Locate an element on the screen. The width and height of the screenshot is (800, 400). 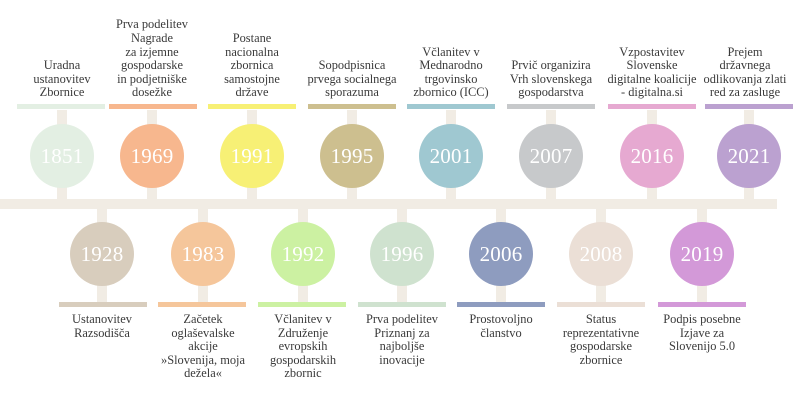
milestone-description: Ustanovitev Razsodišča is located at coordinates (102, 326).